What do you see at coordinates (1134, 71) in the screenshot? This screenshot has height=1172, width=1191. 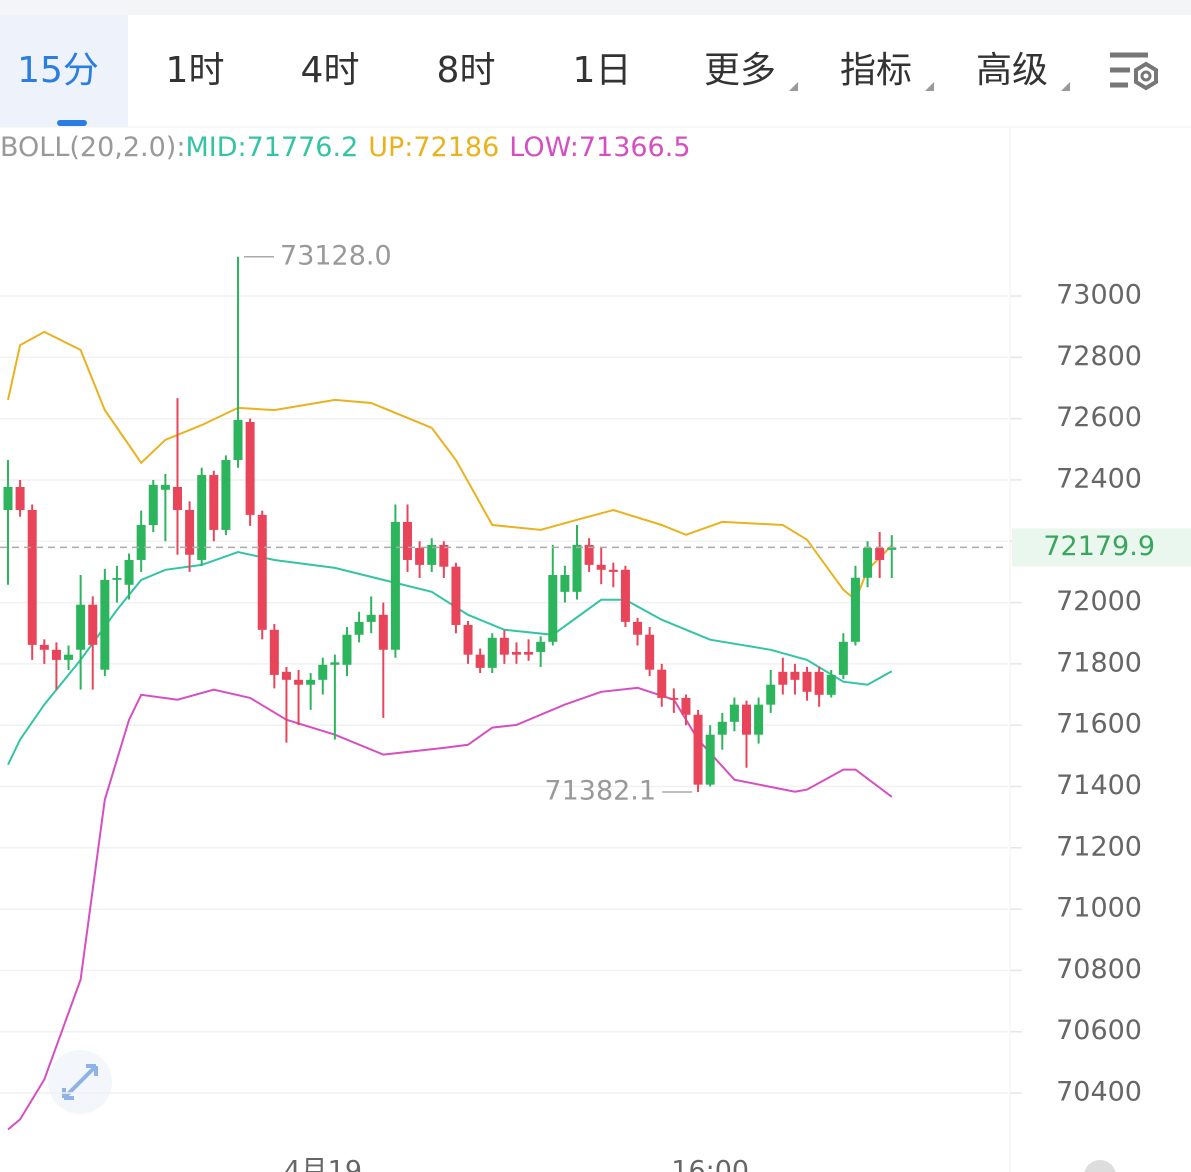 I see `settings-icon` at bounding box center [1134, 71].